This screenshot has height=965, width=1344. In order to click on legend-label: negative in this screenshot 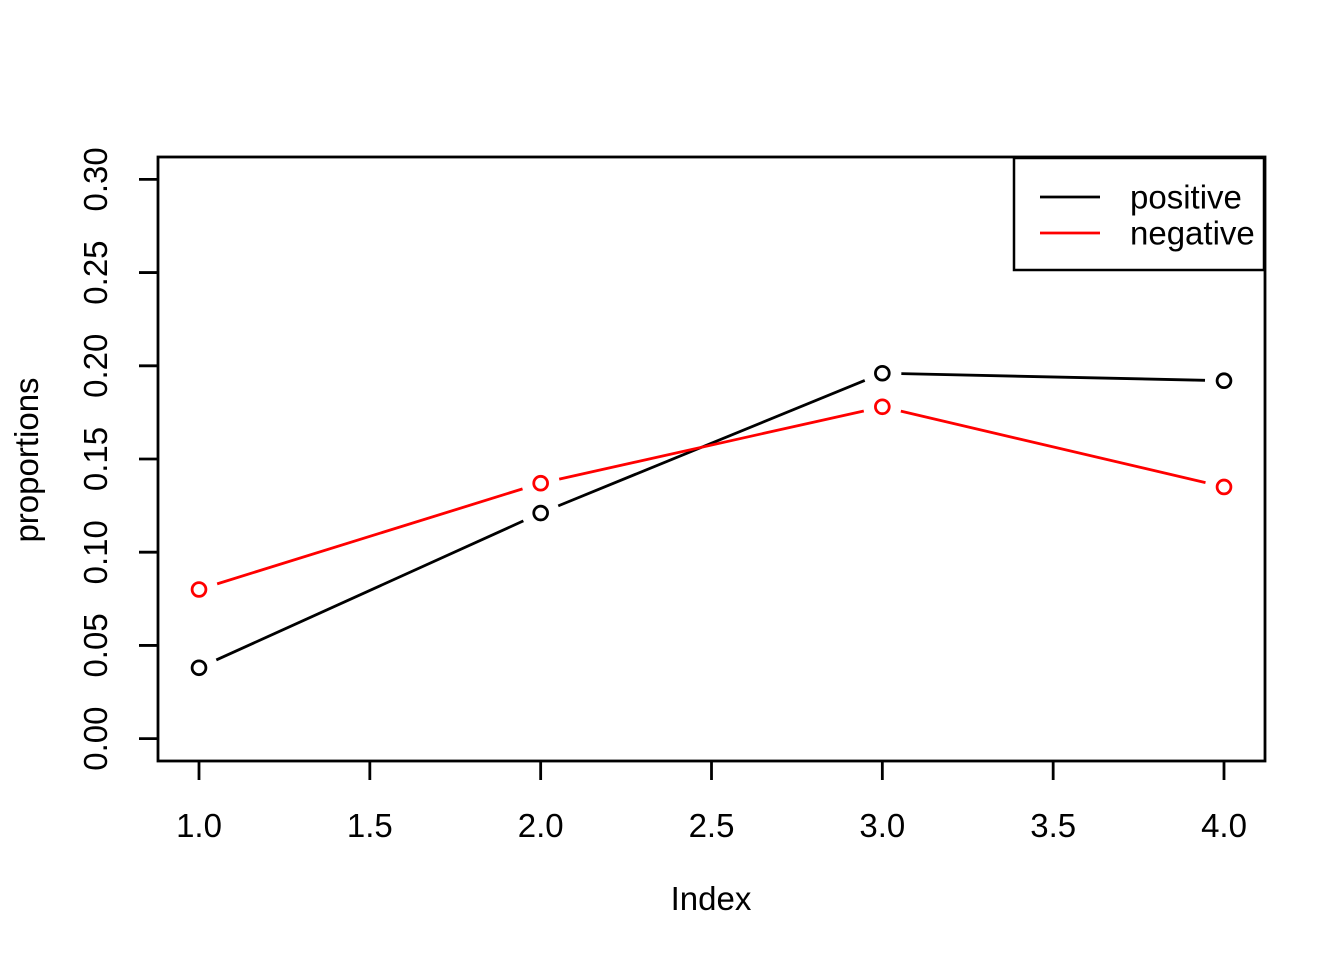, I will do `click(1192, 233)`.